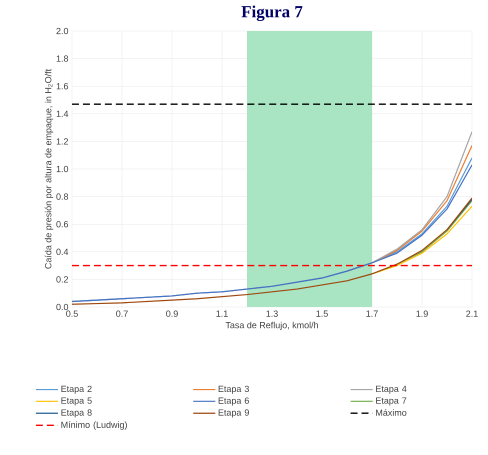 The height and width of the screenshot is (455, 488). Describe the element at coordinates (72, 313) in the screenshot. I see `x-tick-label: 0.5` at that location.